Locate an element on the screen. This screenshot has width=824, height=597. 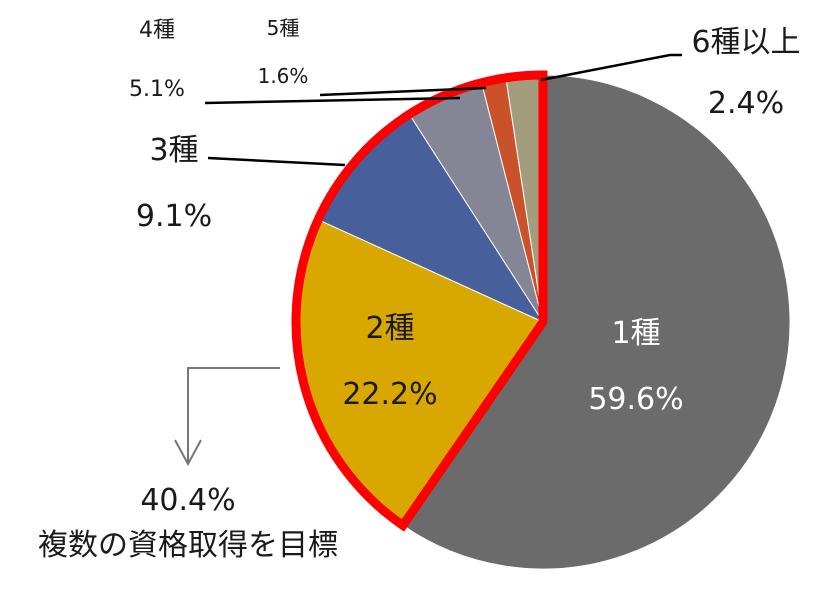
slice-label-5: 5種 is located at coordinates (283, 28).